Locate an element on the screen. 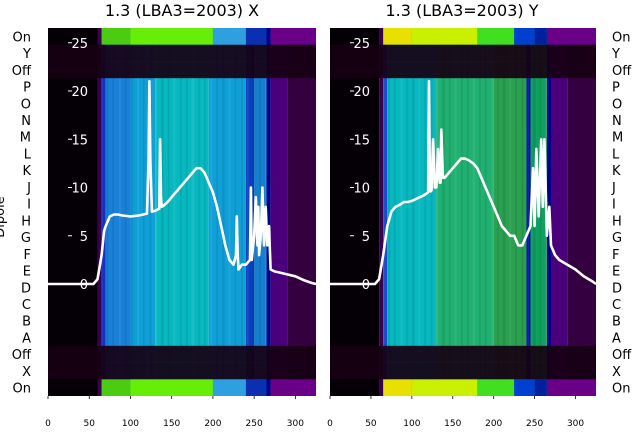 The image size is (640, 440). dipole-label-right: L is located at coordinates (616, 154).